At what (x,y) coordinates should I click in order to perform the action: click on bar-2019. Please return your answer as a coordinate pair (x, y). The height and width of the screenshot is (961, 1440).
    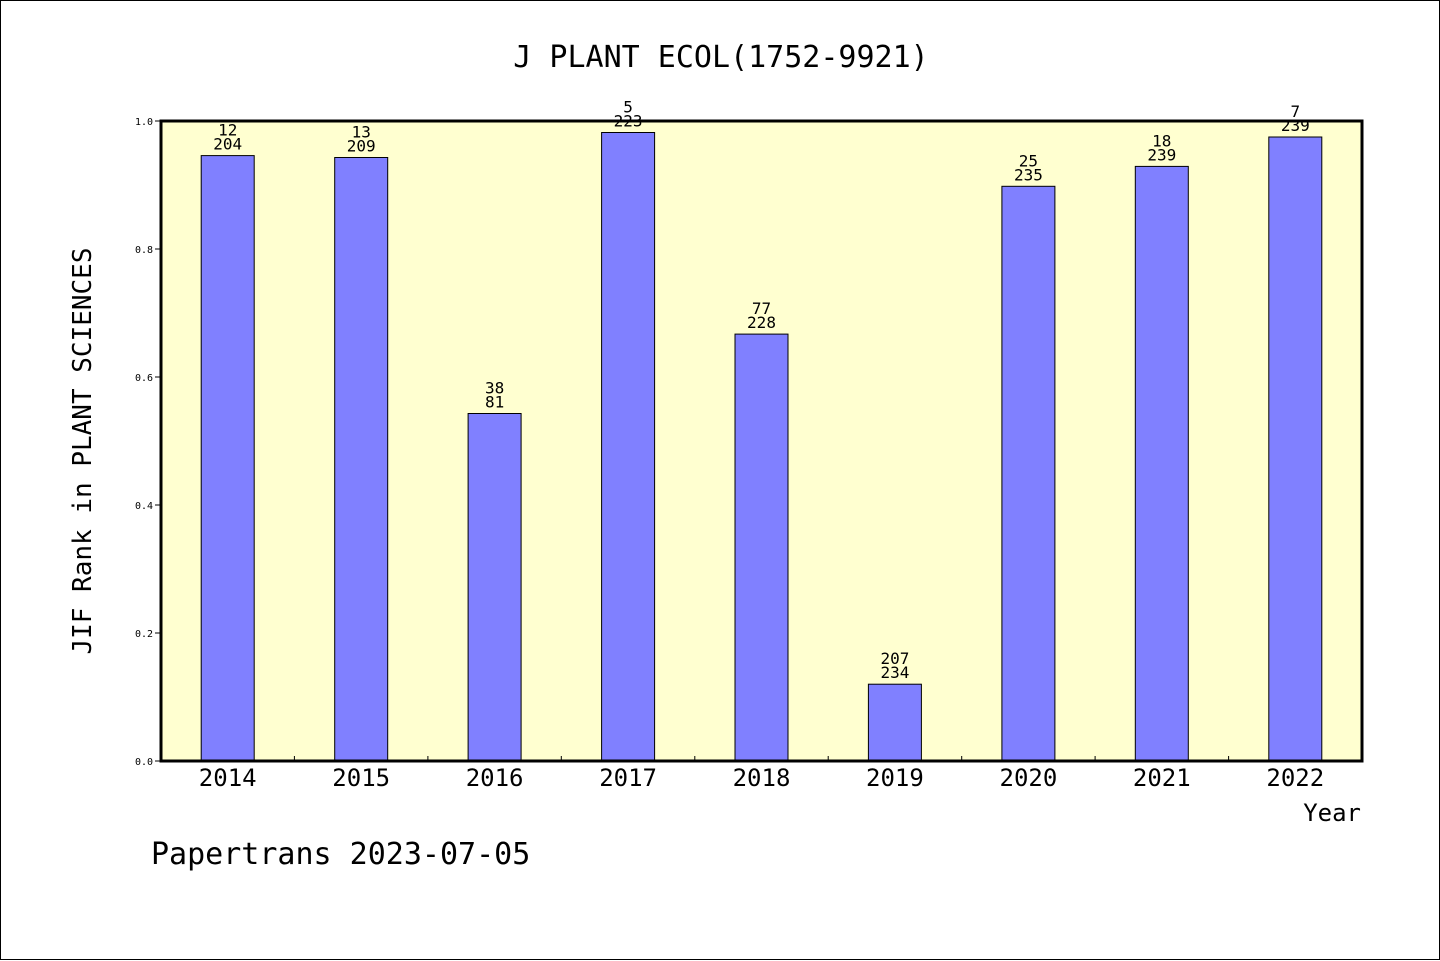
    Looking at the image, I should click on (894, 722).